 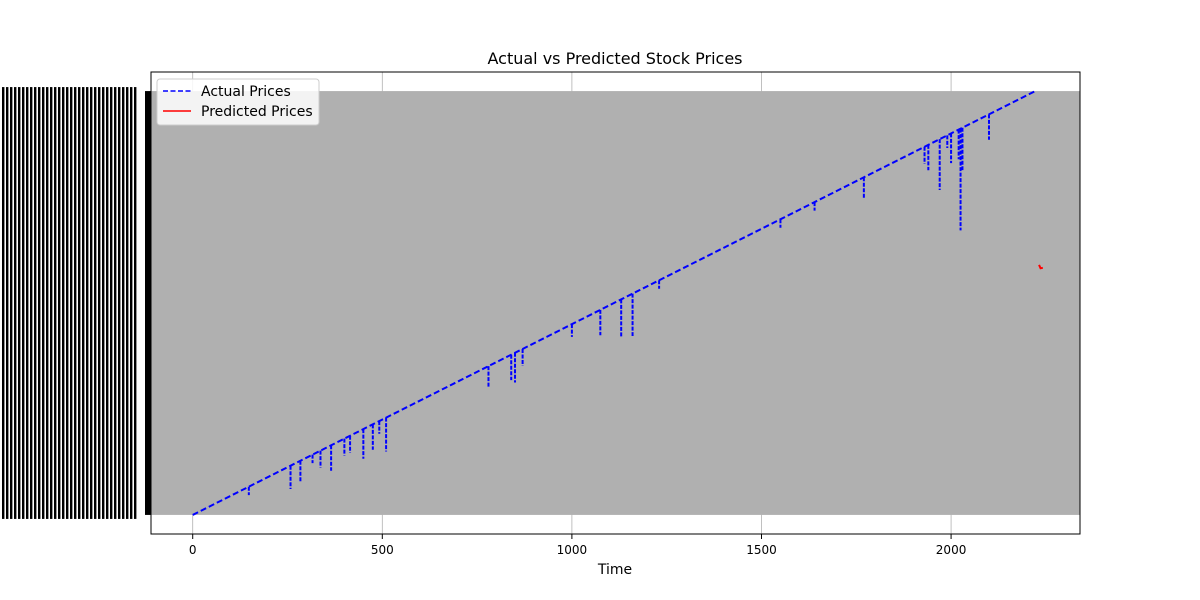 What do you see at coordinates (257, 112) in the screenshot?
I see `legend-predicted-label: Predicted Prices` at bounding box center [257, 112].